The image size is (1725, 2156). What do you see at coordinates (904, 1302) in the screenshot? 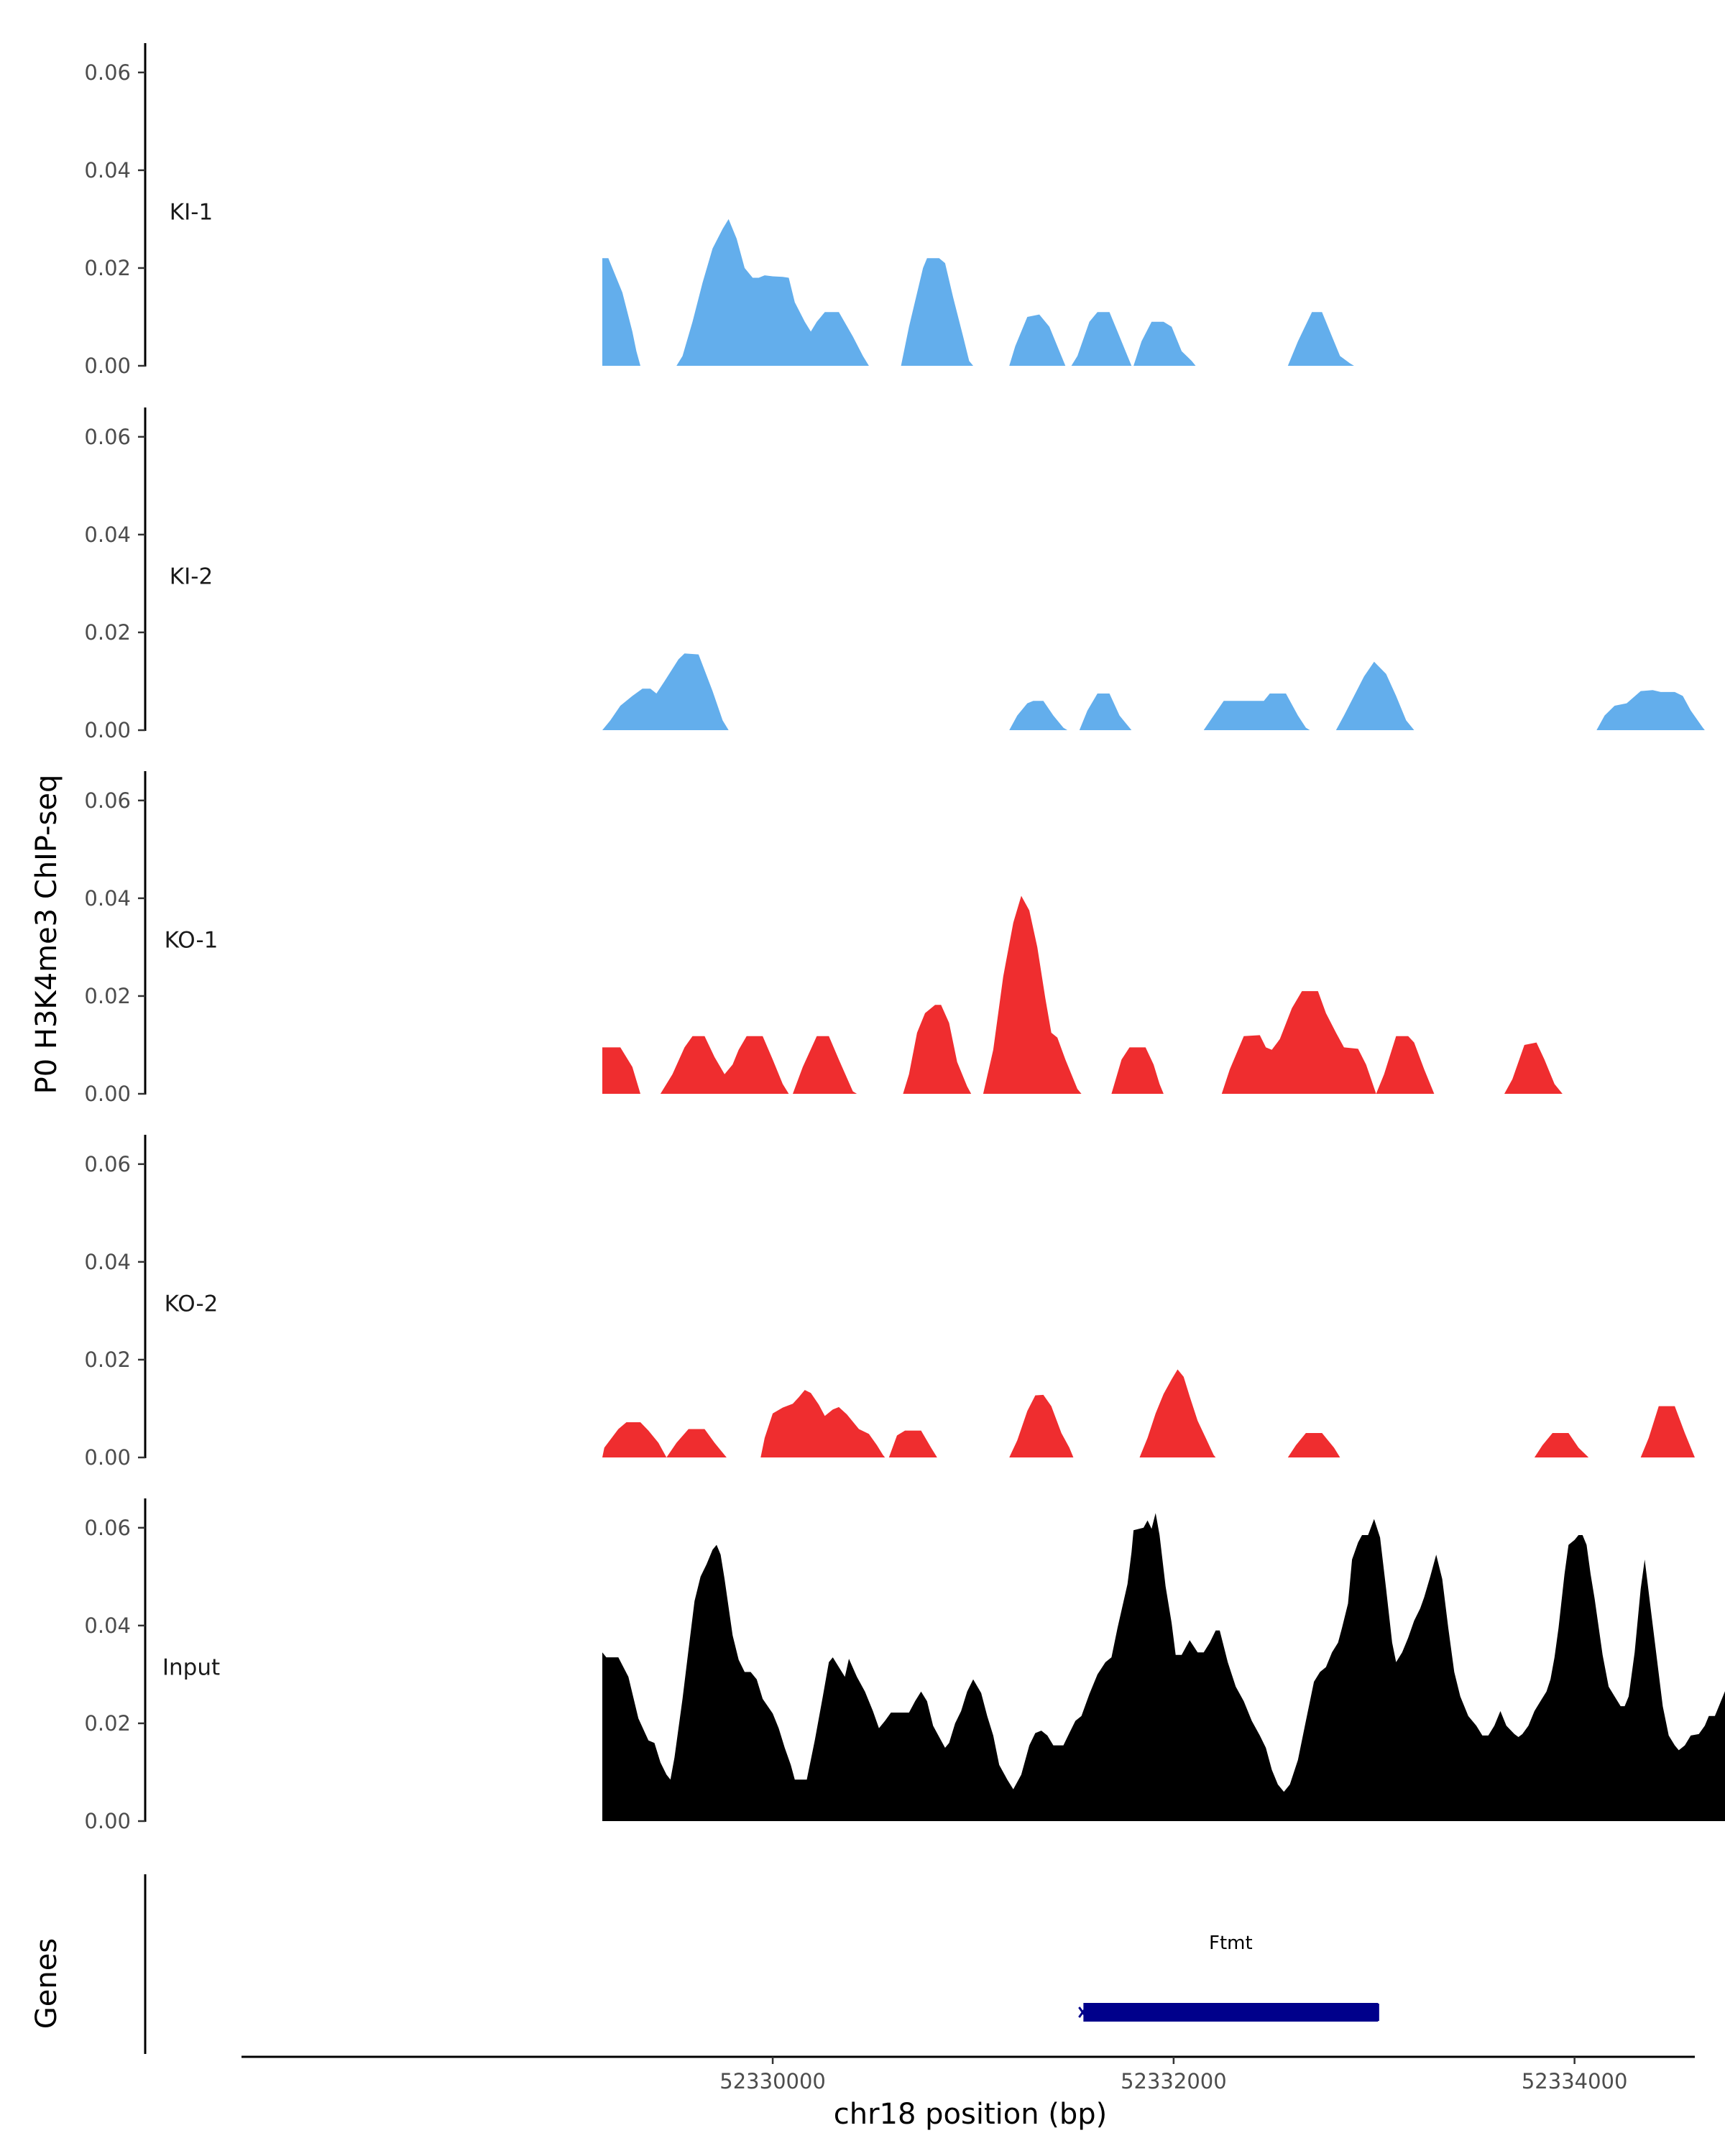
I see `track-ko-2: 0.00 0.02 0.04 0.06 KO-2` at bounding box center [904, 1302].